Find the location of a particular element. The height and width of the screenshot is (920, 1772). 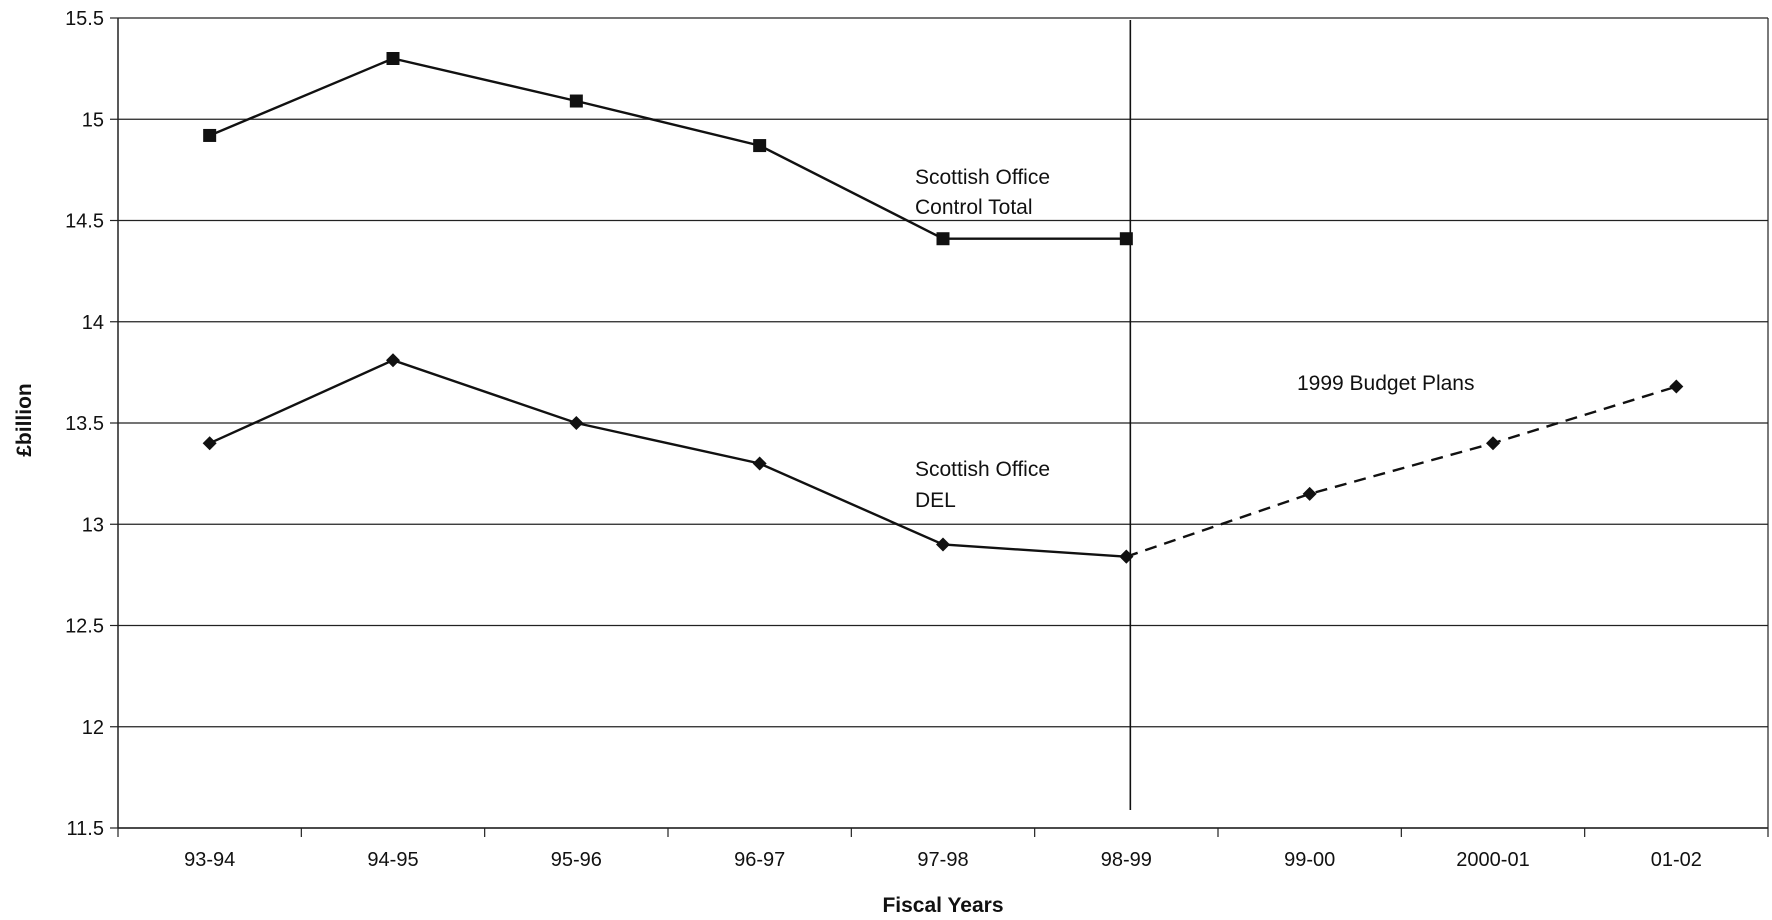

y-tick-label: 11.5 is located at coordinates (85, 829).